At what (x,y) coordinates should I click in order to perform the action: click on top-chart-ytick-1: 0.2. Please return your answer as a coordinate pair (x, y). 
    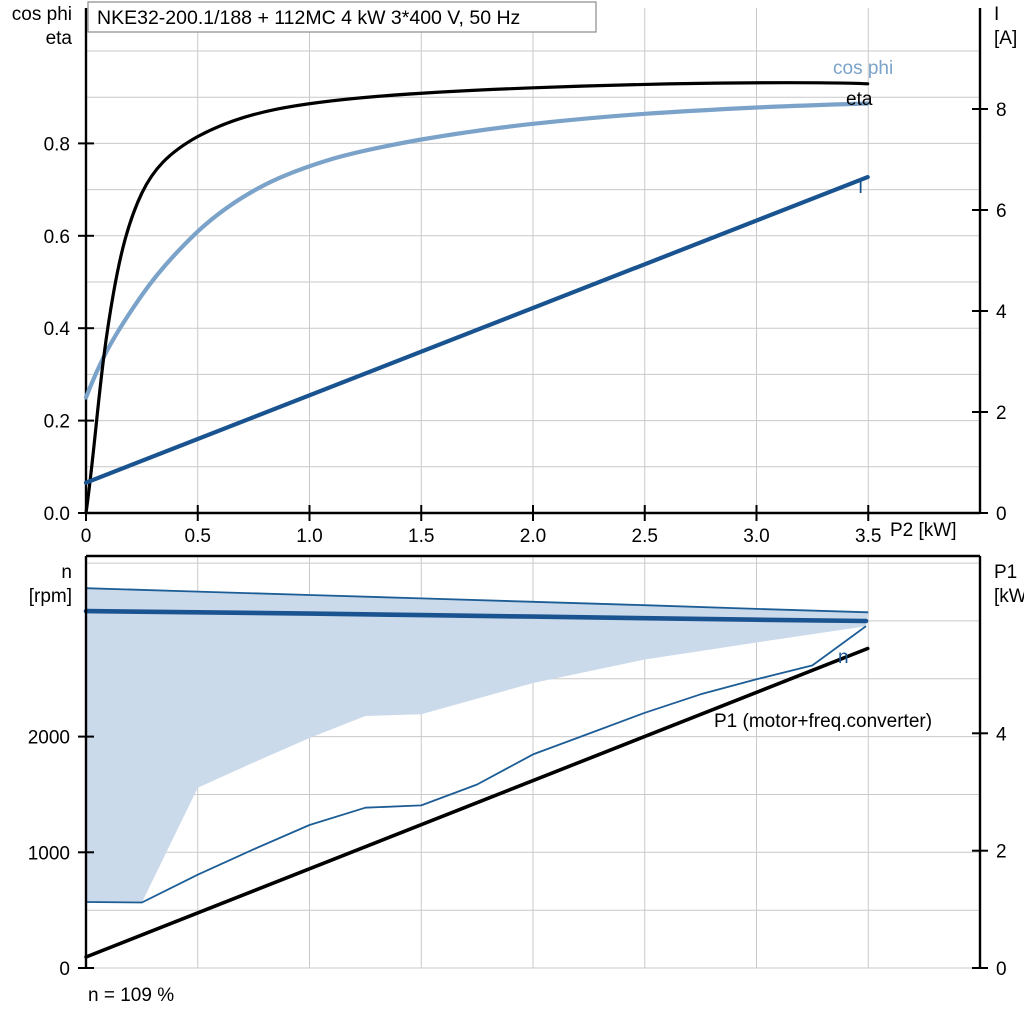
    Looking at the image, I should click on (57, 422).